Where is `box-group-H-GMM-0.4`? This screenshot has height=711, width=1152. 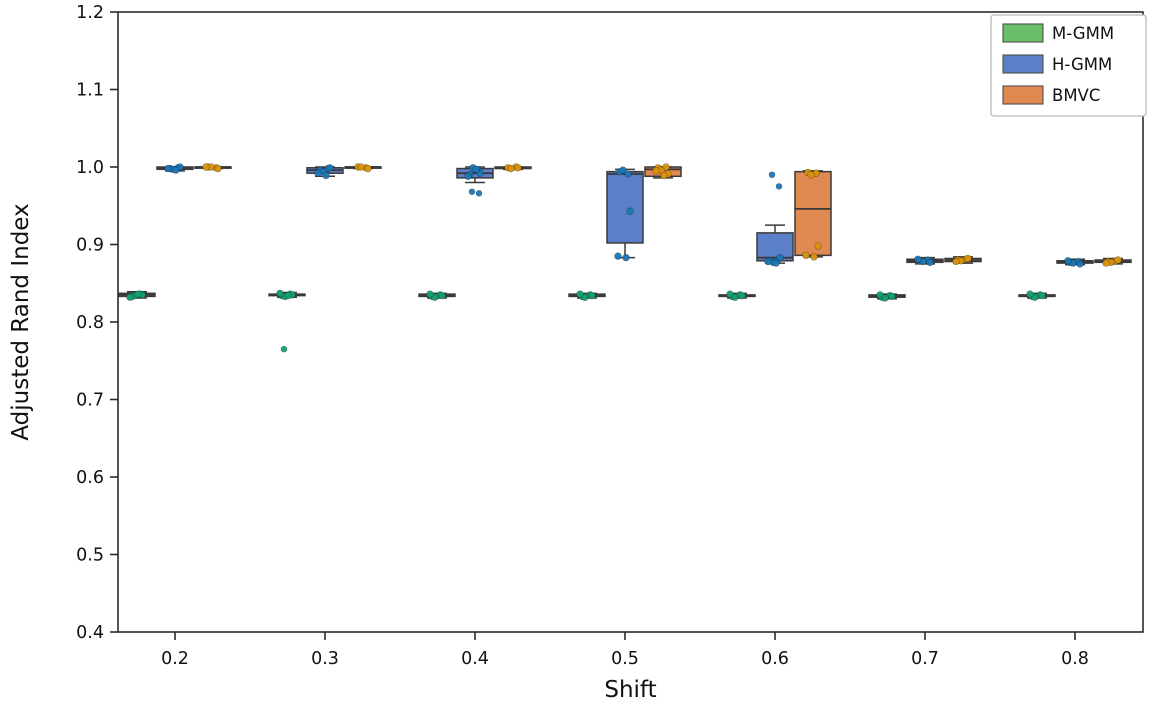 box-group-H-GMM-0.4 is located at coordinates (475, 180).